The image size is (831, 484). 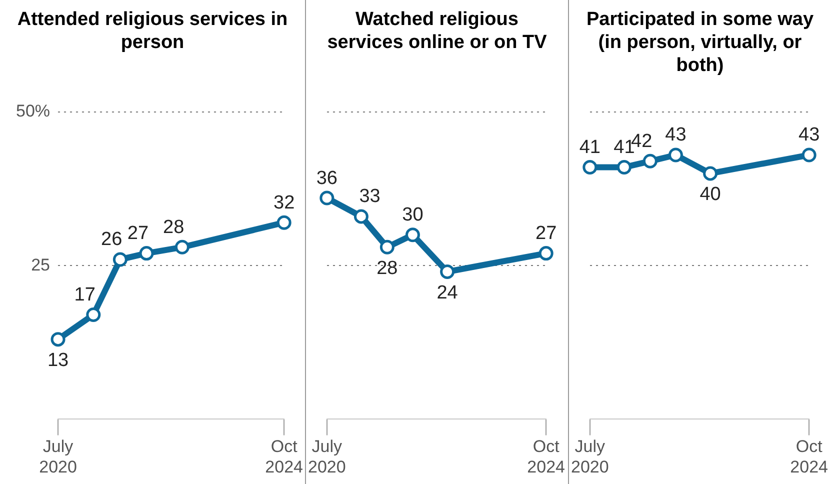 I want to click on data-label: 13, so click(x=58, y=361).